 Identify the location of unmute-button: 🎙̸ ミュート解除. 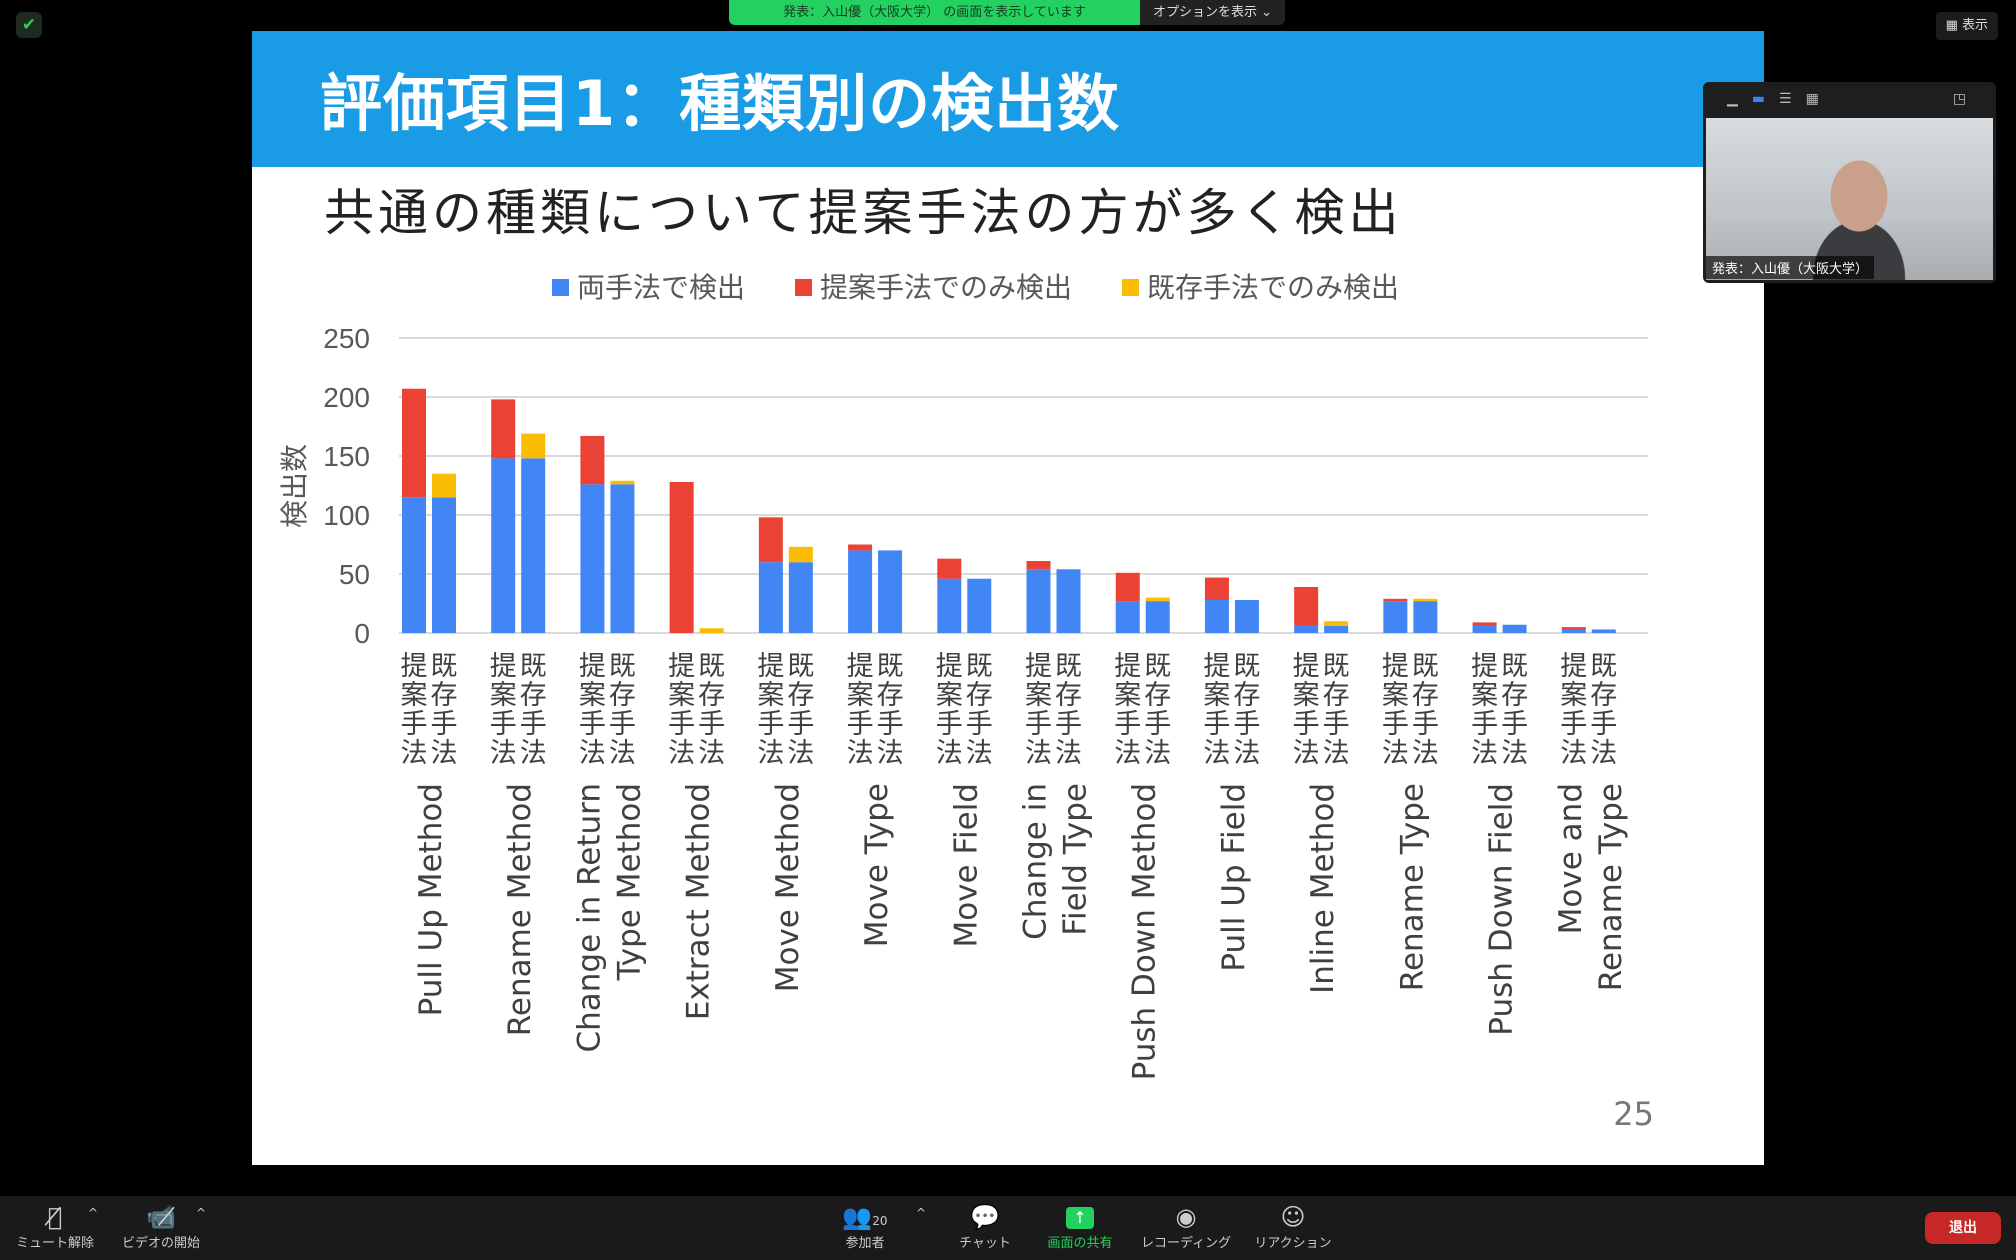
(55, 1226).